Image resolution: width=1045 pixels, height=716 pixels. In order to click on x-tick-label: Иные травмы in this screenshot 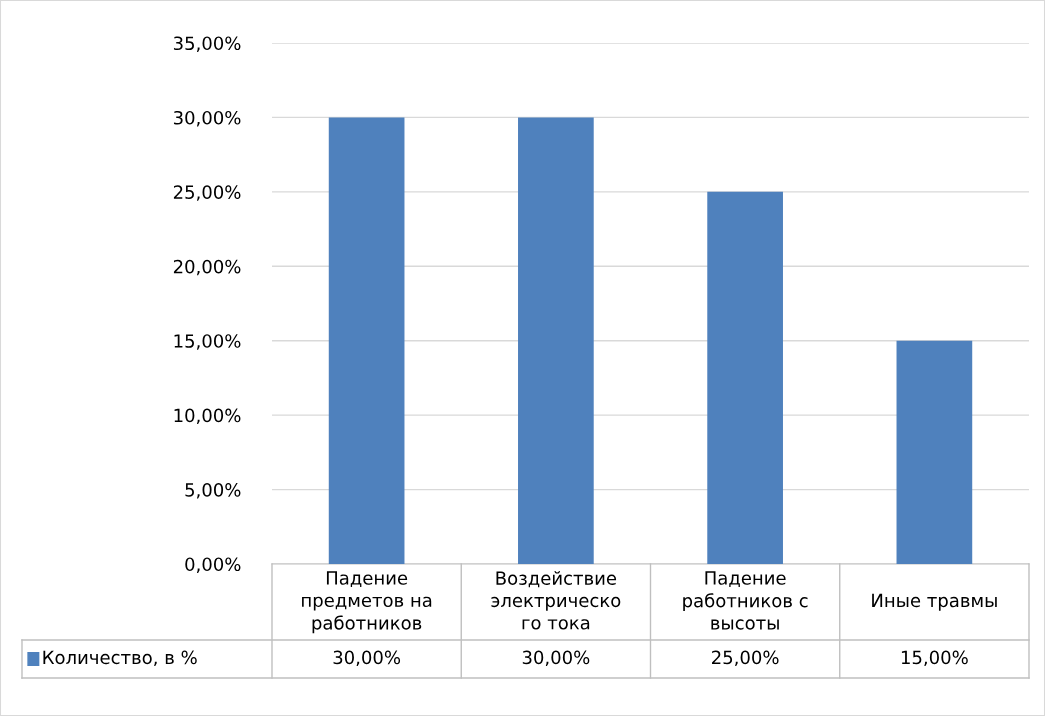, I will do `click(934, 602)`.